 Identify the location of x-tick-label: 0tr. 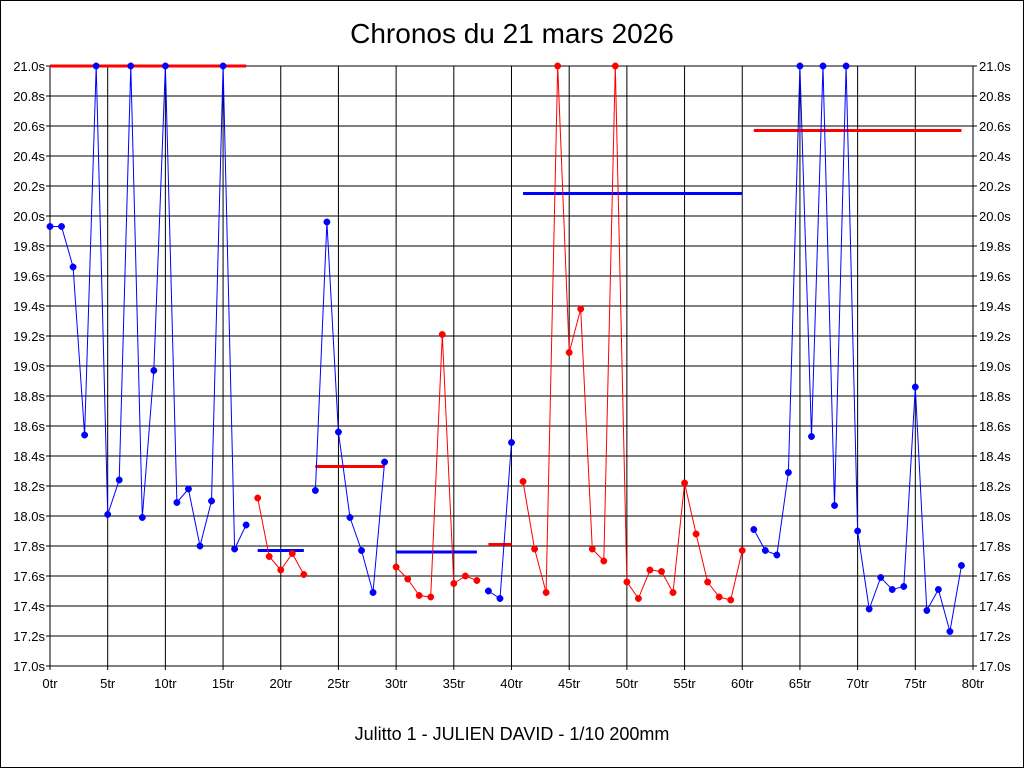
(50, 683).